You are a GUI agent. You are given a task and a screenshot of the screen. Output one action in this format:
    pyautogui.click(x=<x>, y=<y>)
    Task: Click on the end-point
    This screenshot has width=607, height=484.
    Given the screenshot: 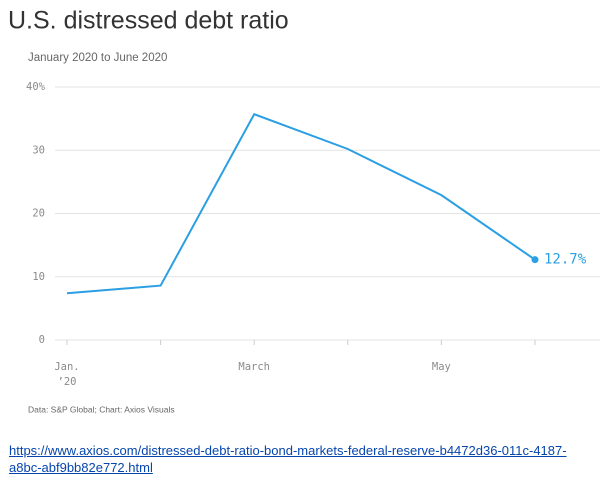 What is the action you would take?
    pyautogui.click(x=535, y=260)
    